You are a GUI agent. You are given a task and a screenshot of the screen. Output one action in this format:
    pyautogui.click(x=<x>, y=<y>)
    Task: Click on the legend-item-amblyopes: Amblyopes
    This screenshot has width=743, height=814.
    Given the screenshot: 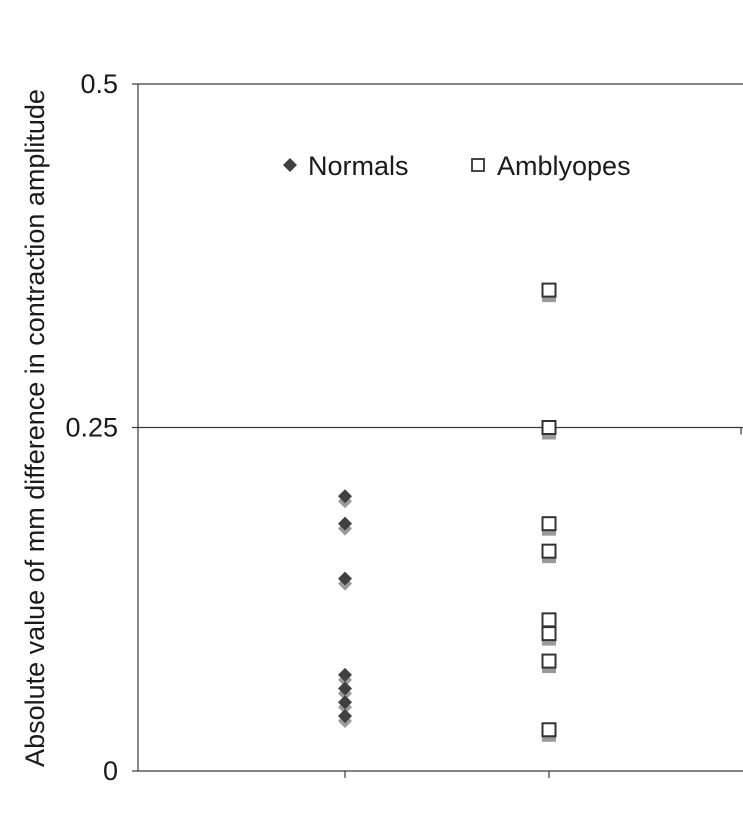 What is the action you would take?
    pyautogui.click(x=551, y=166)
    